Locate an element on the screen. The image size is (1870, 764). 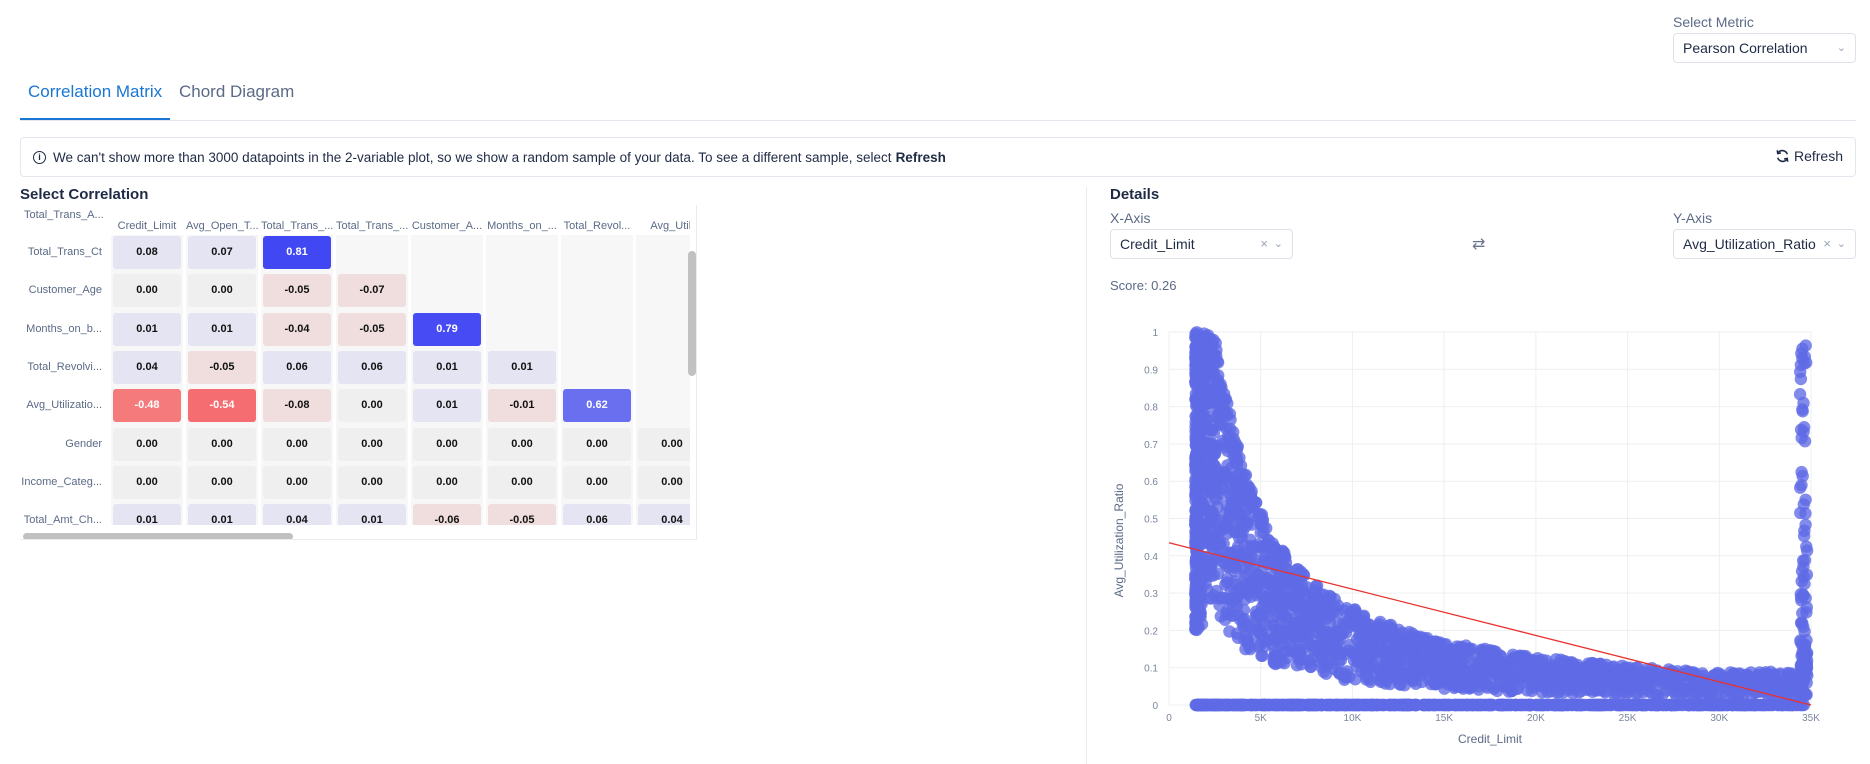
x-axis-label: X-Axis is located at coordinates (1130, 218).